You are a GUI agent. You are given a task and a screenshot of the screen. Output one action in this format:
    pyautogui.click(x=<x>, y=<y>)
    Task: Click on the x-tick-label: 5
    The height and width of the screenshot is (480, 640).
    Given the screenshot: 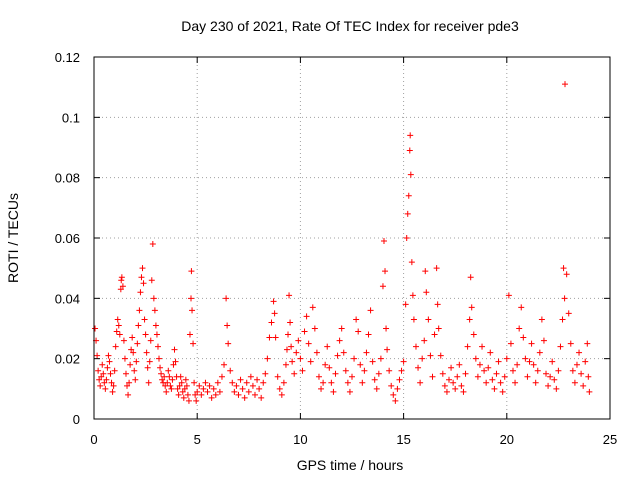 What is the action you would take?
    pyautogui.click(x=197, y=439)
    